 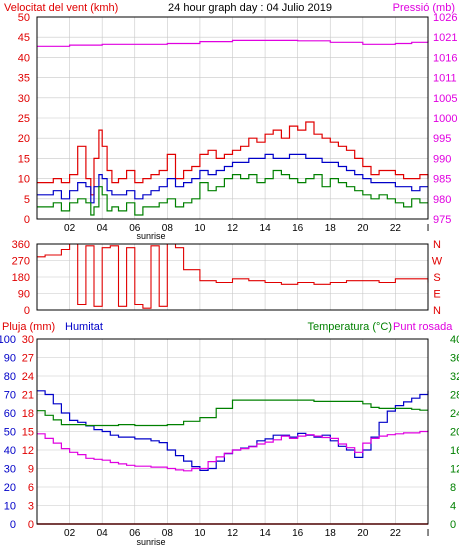 I want to click on ylabel-dewpoint: Punt rosada, so click(x=423, y=327).